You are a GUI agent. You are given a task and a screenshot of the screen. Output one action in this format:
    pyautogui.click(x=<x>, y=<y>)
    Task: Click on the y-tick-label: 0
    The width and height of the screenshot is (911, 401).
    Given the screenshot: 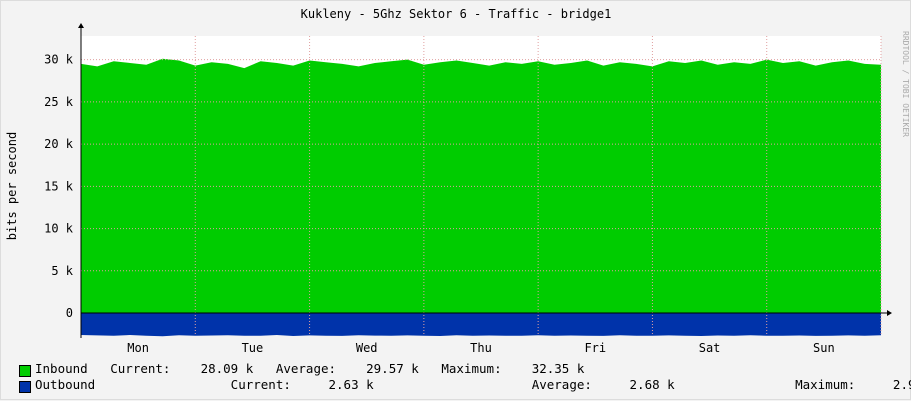 What is the action you would take?
    pyautogui.click(x=69, y=313)
    